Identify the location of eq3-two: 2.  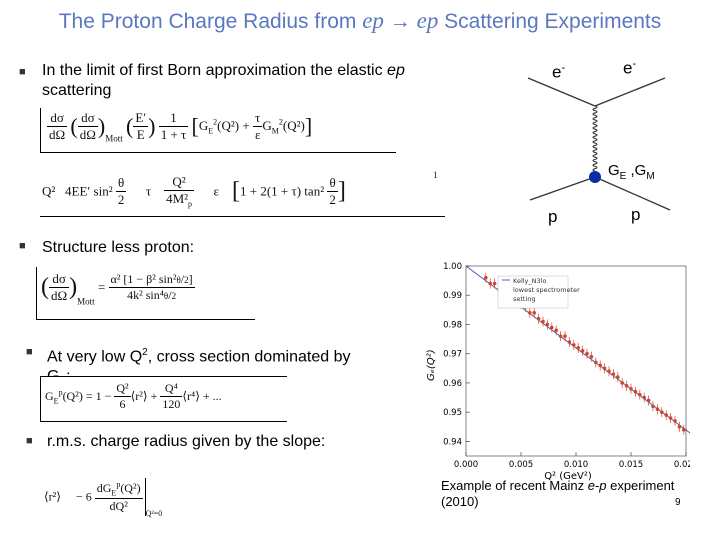
(186, 280).